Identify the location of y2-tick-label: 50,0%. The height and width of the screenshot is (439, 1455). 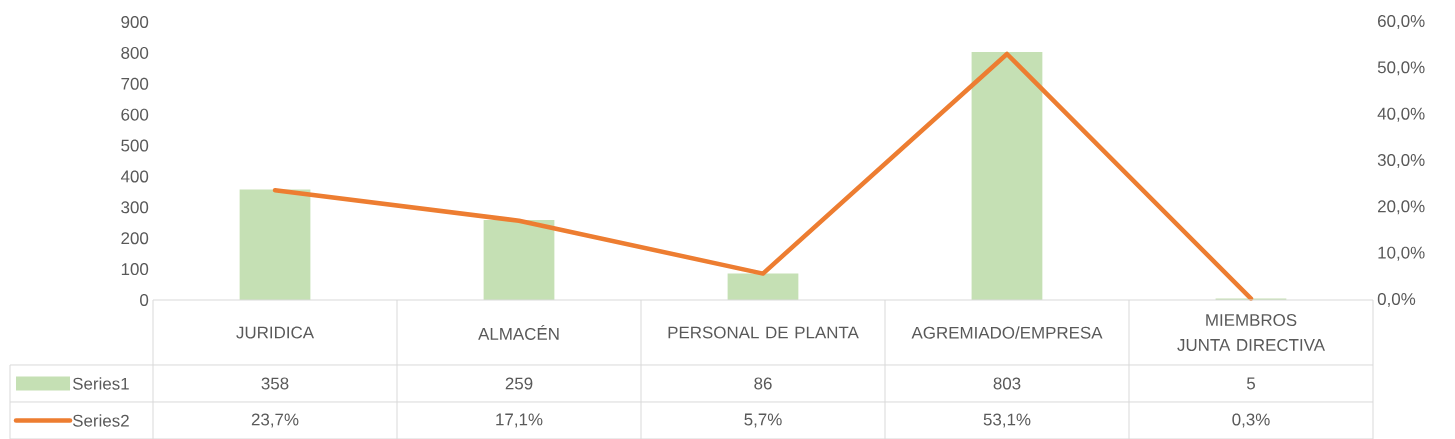
(1401, 68).